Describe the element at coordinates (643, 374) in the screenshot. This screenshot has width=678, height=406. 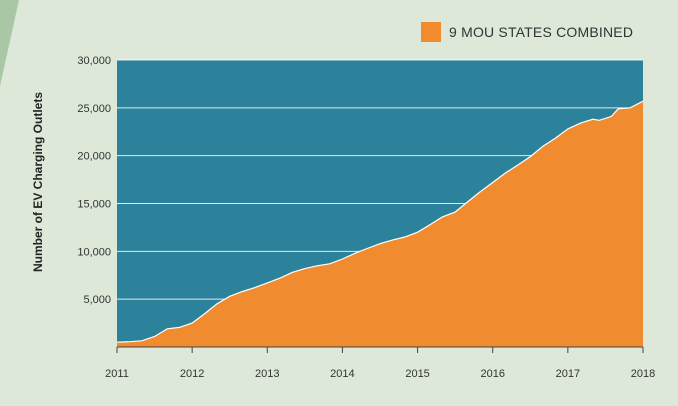
I see `x-tick-label: 2018` at that location.